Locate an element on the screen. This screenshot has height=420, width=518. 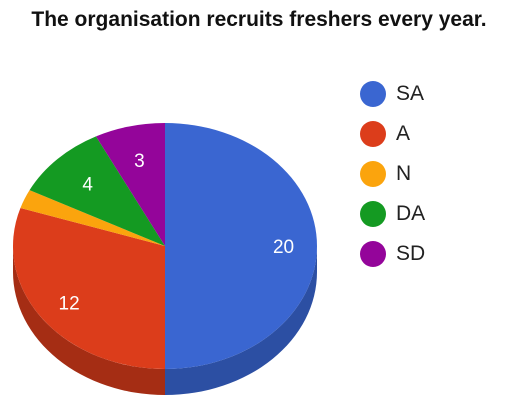
legend-label-sa: SA is located at coordinates (410, 93).